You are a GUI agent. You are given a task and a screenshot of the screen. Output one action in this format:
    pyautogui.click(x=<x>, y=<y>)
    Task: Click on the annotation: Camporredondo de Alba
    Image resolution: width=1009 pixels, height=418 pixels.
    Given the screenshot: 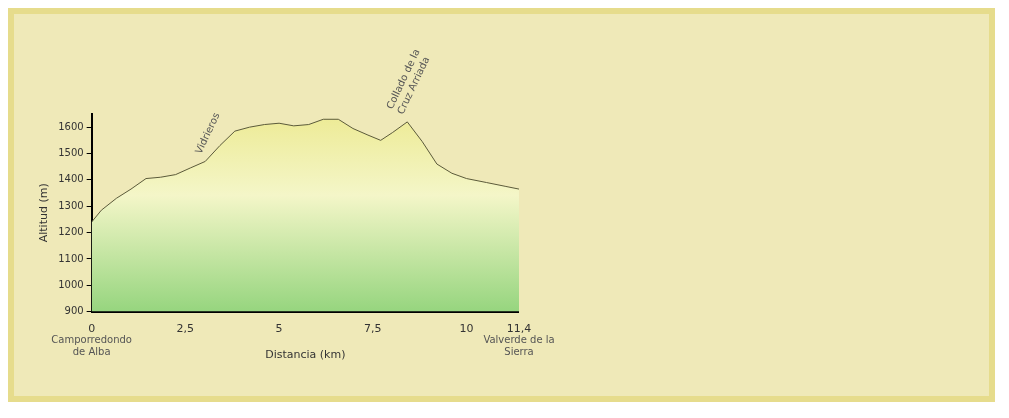 What is the action you would take?
    pyautogui.click(x=91, y=346)
    